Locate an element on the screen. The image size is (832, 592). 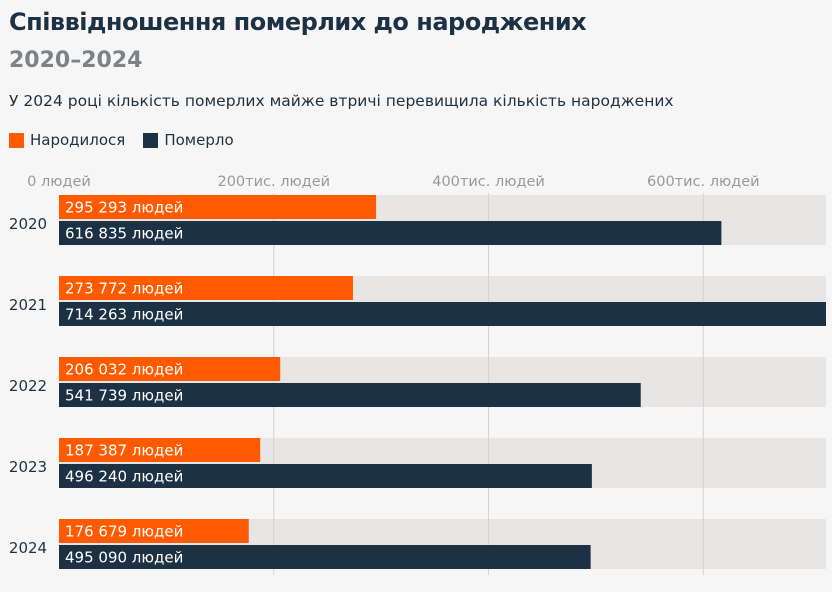
bar-died-2021 is located at coordinates (442, 314).